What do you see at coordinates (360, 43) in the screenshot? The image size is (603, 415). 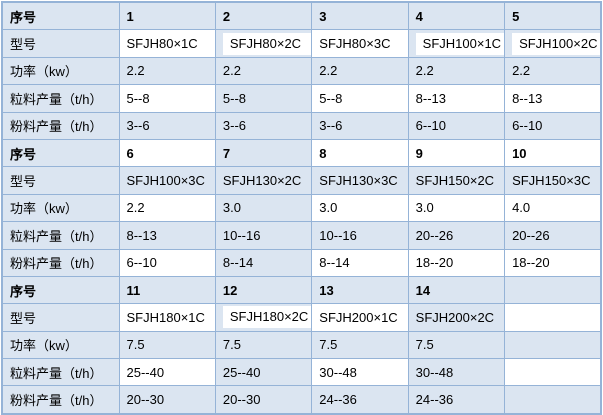 I see `data-cell: SFJH80×3C` at bounding box center [360, 43].